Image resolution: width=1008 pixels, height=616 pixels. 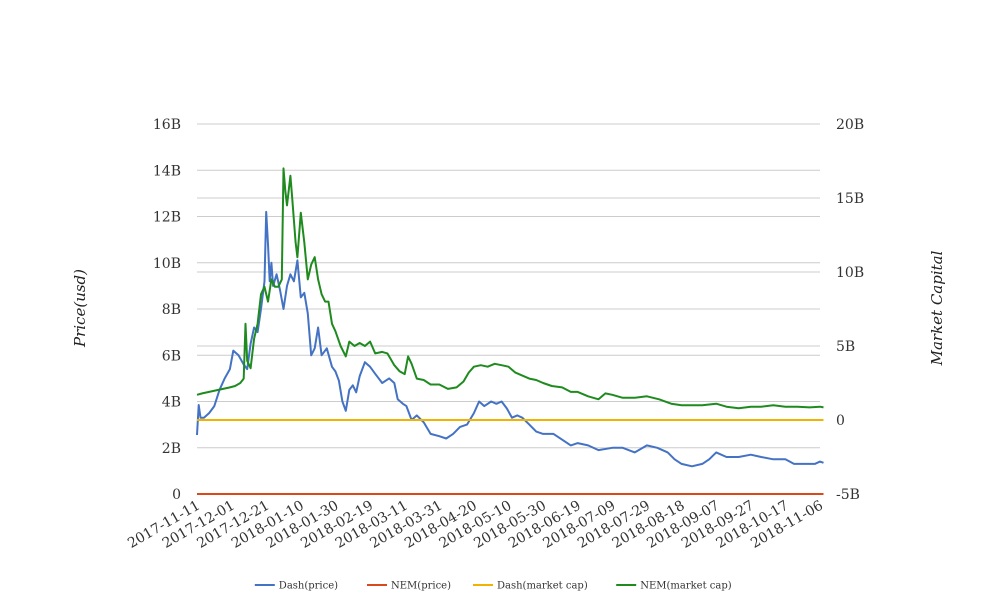 I want to click on right-axis-title: Market Capital, so click(x=937, y=308).